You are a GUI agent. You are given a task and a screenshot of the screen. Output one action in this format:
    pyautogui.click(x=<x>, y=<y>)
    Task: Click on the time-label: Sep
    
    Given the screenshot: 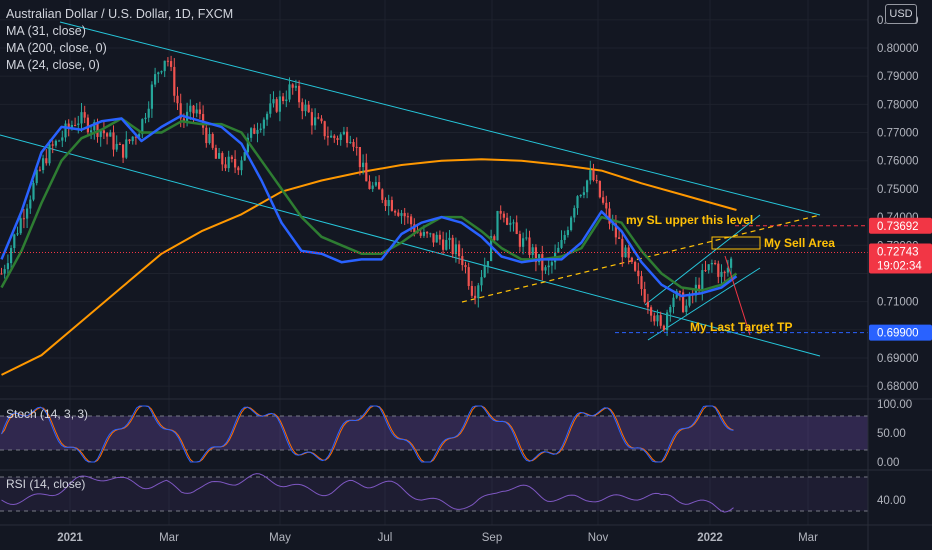 What is the action you would take?
    pyautogui.click(x=492, y=538)
    